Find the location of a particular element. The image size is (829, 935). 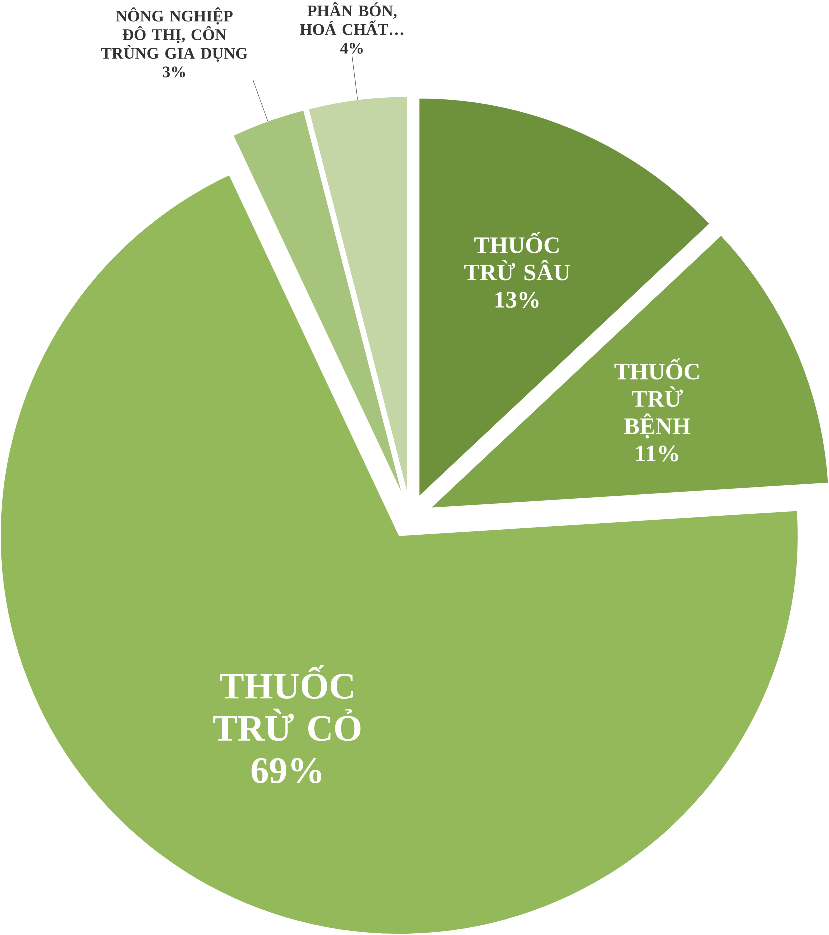

data-label: 13% is located at coordinates (517, 300).